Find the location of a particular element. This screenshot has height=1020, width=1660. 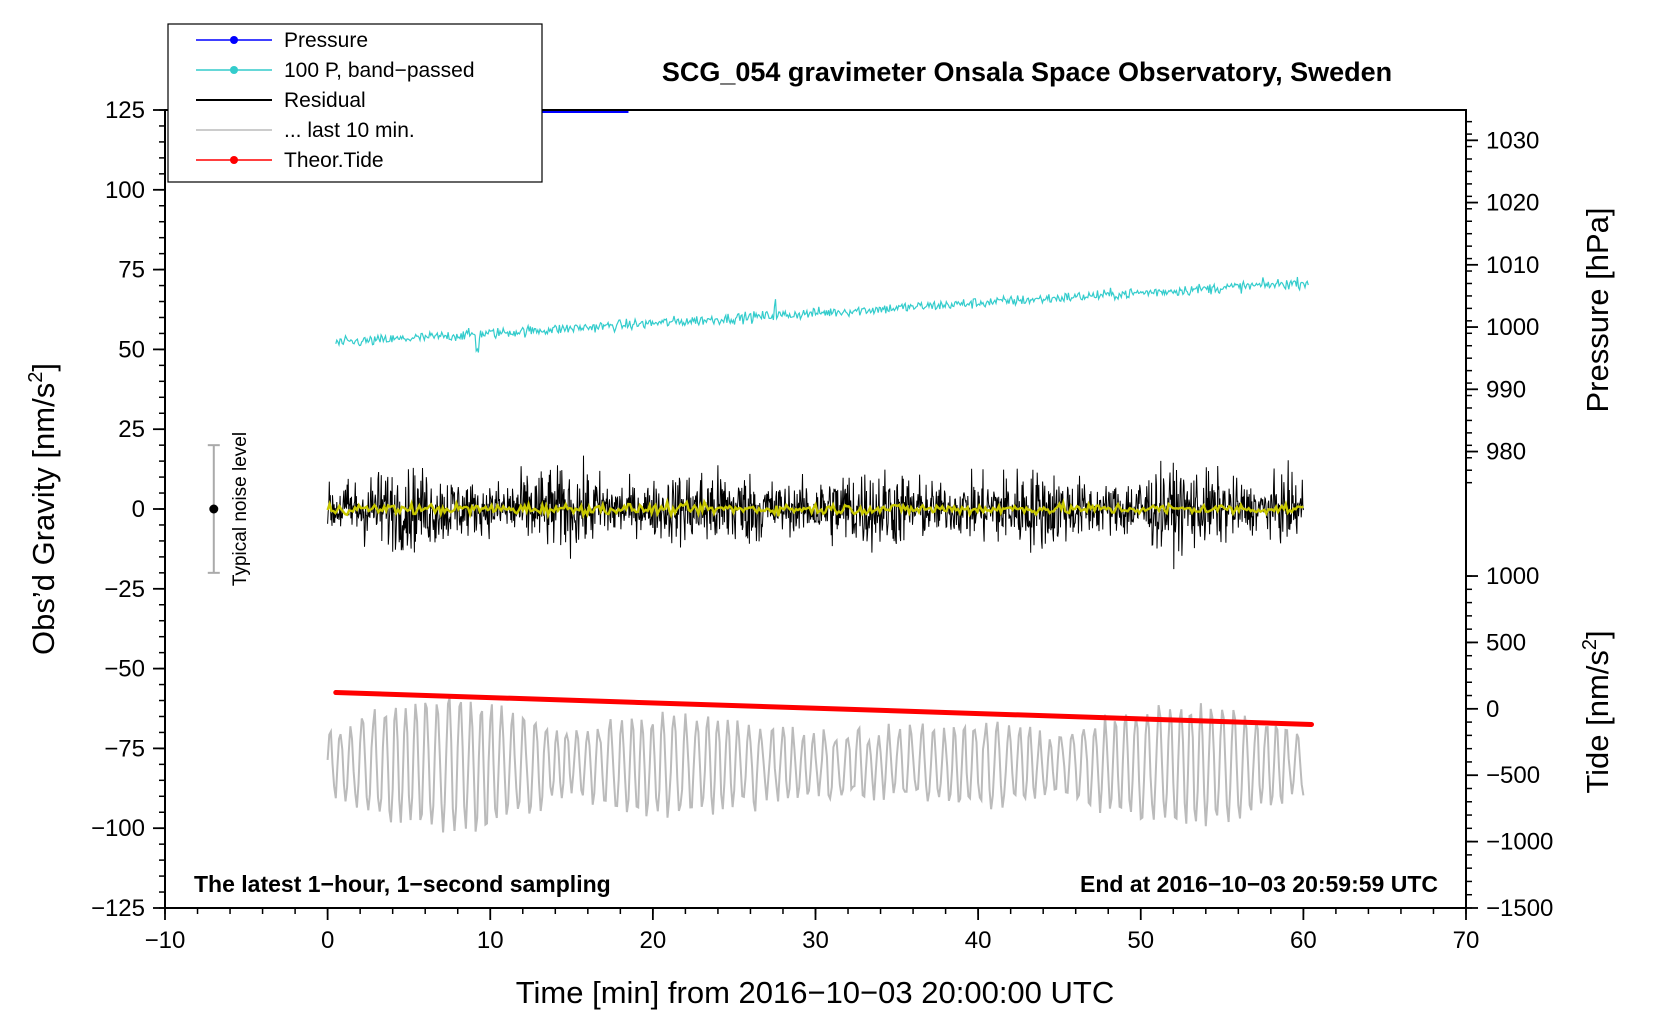

pressure-tick-label: 1020 is located at coordinates (1512, 203).